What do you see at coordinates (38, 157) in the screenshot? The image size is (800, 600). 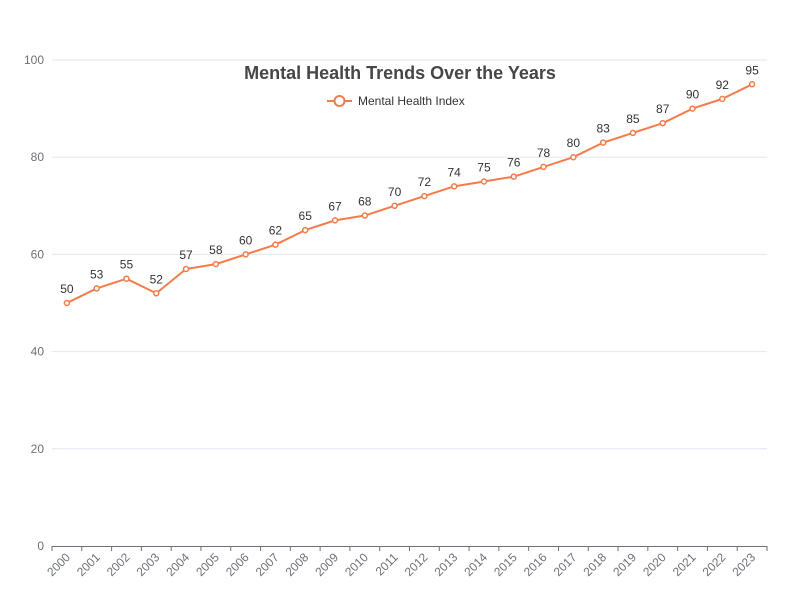 I see `y-tick-label: 80` at bounding box center [38, 157].